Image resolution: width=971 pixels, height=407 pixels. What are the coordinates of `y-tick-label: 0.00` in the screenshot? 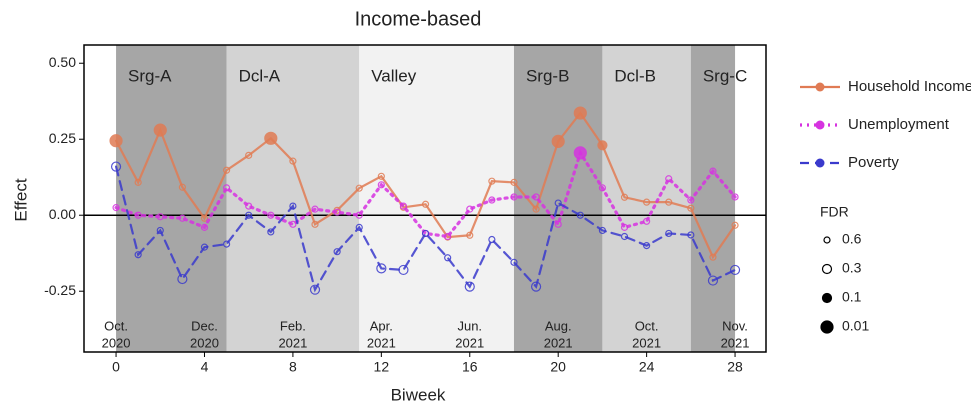 It's located at (62, 214).